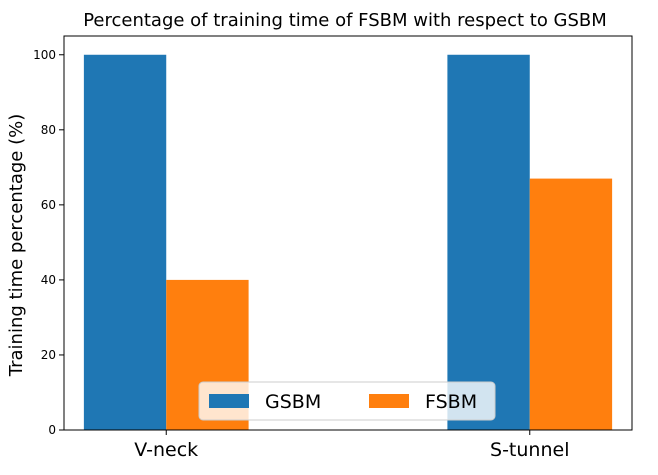  I want to click on y-tick-label: 80, so click(48, 130).